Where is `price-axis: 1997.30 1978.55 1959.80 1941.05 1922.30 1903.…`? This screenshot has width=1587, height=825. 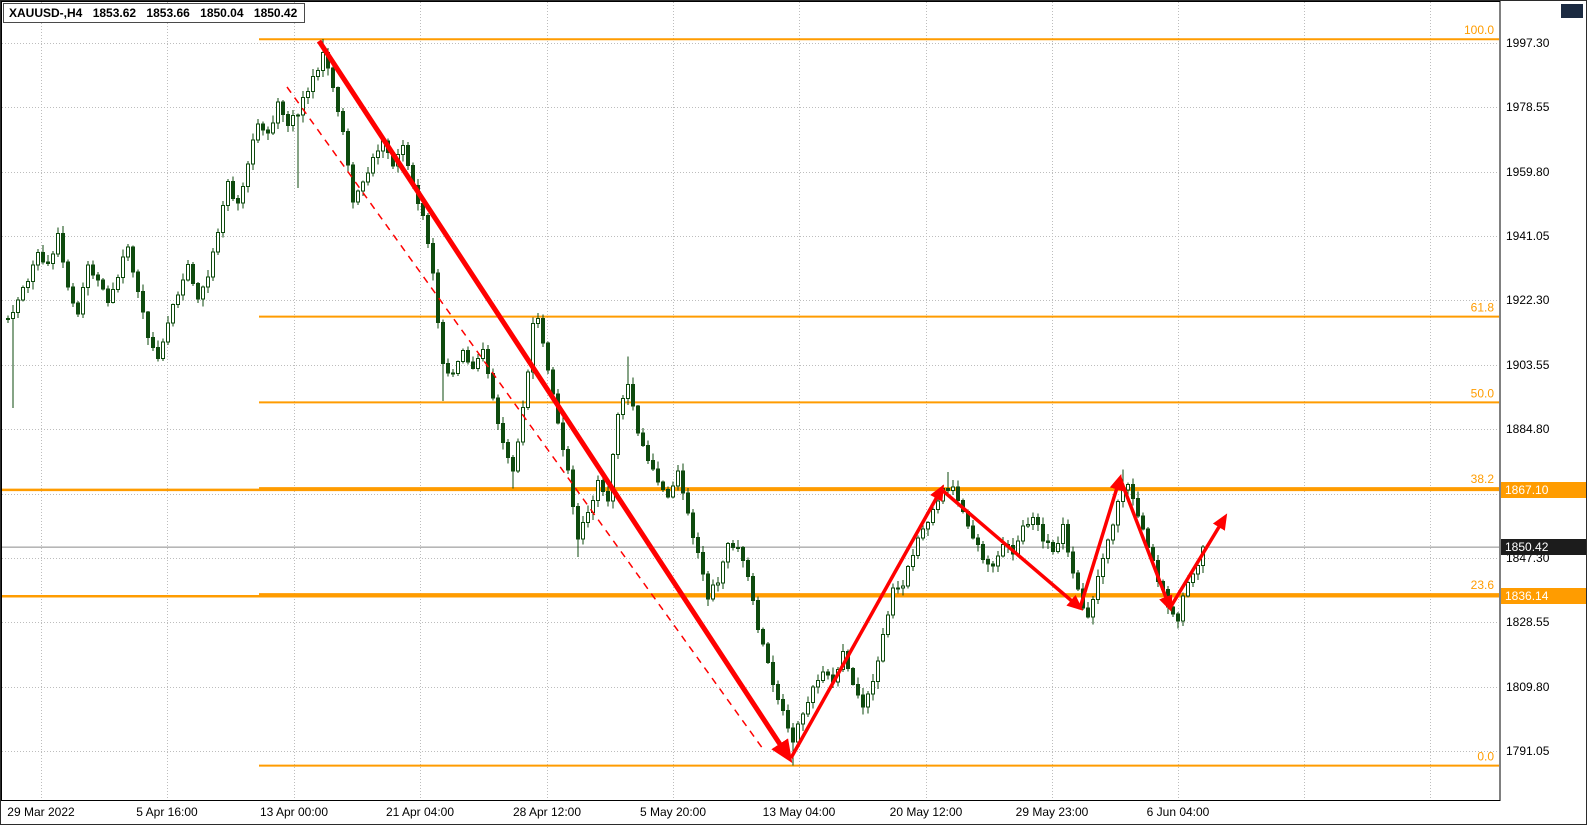 price-axis: 1997.30 1978.55 1959.80 1941.05 1922.30 1903.… is located at coordinates (1543, 401).